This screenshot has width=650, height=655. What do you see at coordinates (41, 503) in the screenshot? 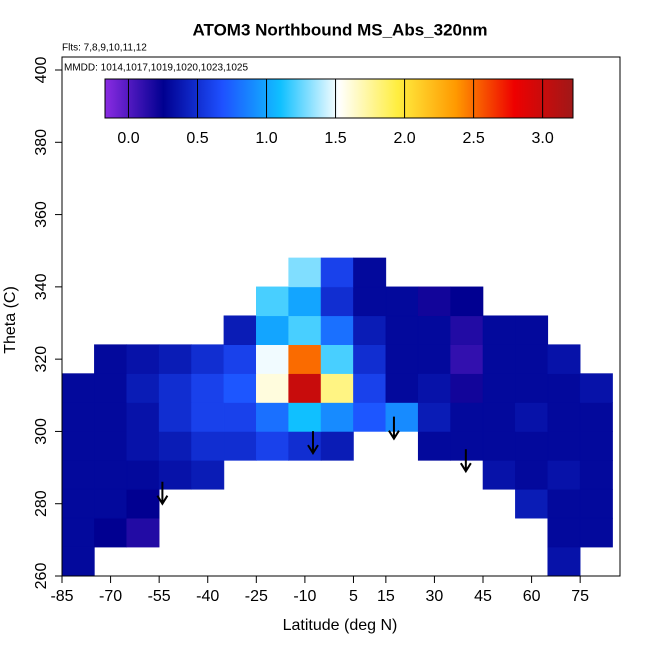
I see `y-tick-label: 280` at bounding box center [41, 503].